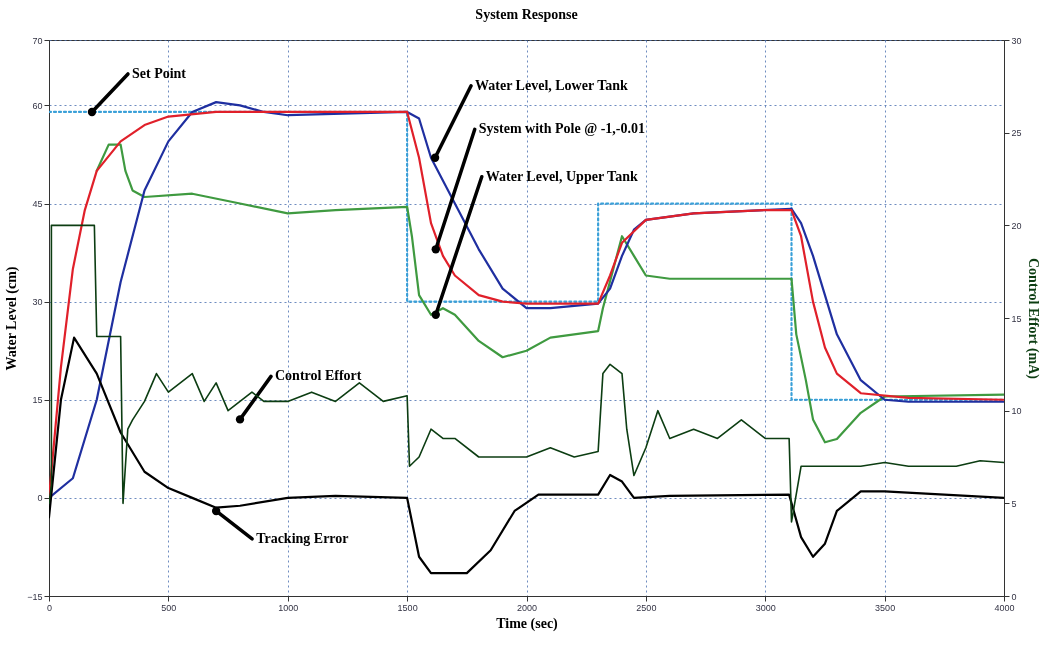 Image resolution: width=1064 pixels, height=659 pixels. Describe the element at coordinates (646, 607) in the screenshot. I see `x-tick-label: 2500` at that location.